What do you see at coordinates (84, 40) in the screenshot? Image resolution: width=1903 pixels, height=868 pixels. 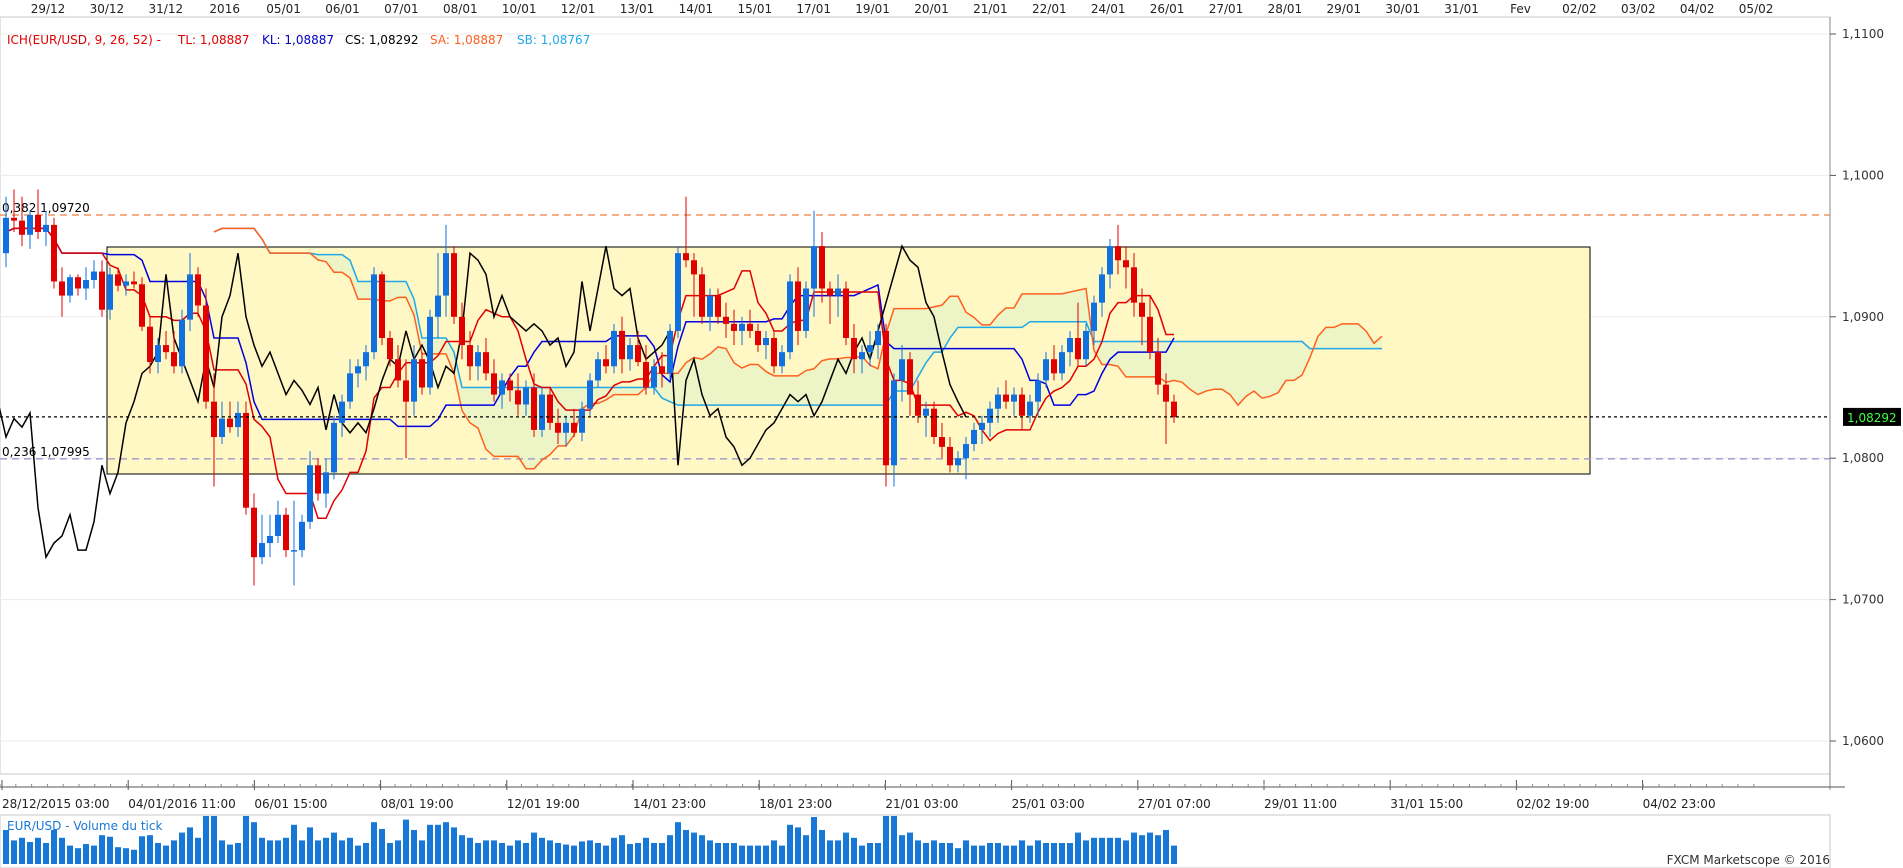 I see `legend-title: ICH(EUR/USD, 9, 26, 52) -` at bounding box center [84, 40].